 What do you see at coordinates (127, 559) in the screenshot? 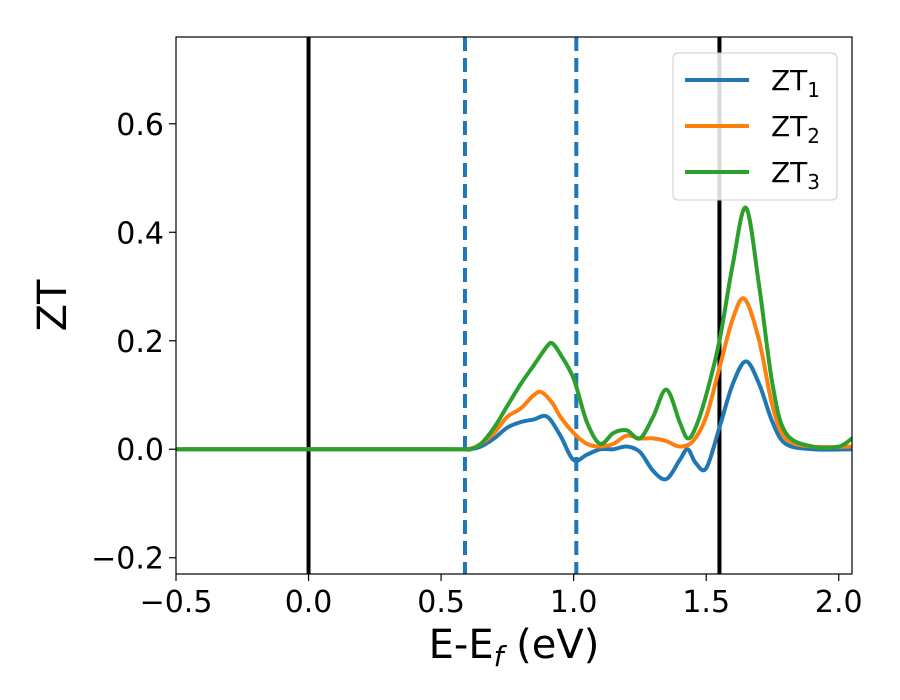
I see `y-tick-label: −0.2` at bounding box center [127, 559].